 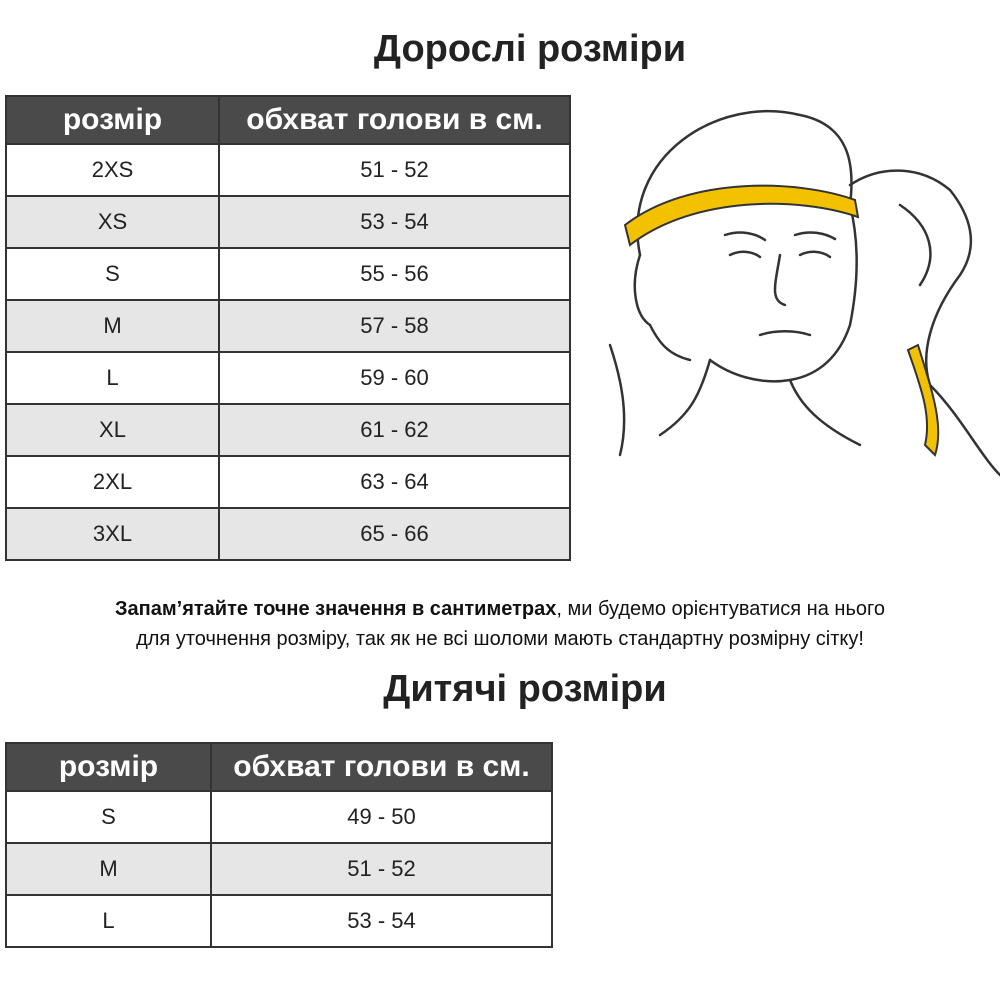 I want to click on range-cell: 55 - 56, so click(x=394, y=274).